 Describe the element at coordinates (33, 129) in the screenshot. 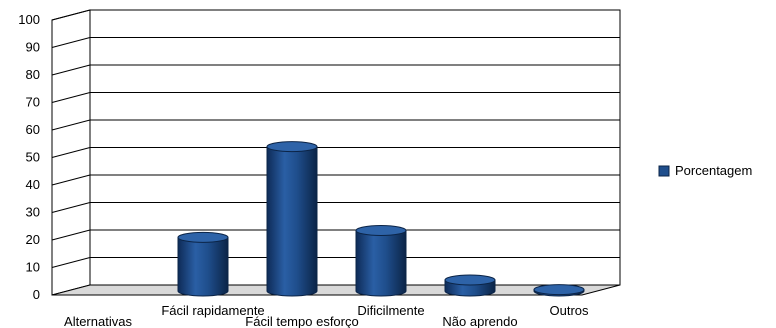

I see `y-tick-label: 60` at that location.